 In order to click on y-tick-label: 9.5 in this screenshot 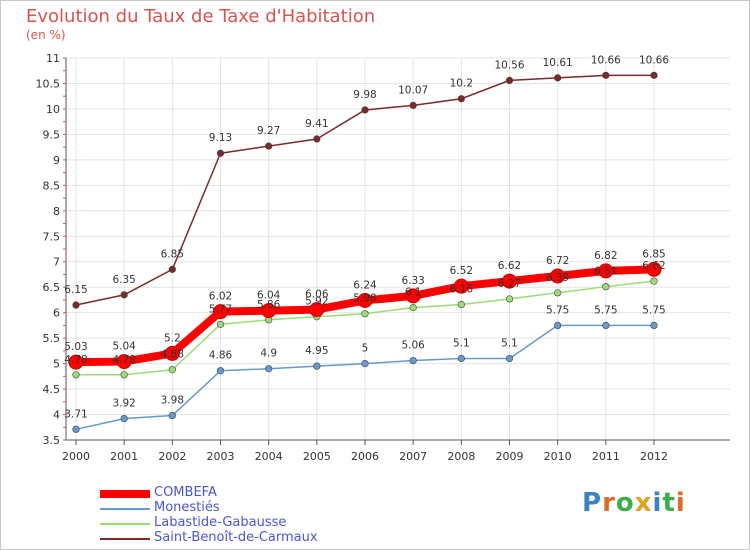, I will do `click(52, 134)`.